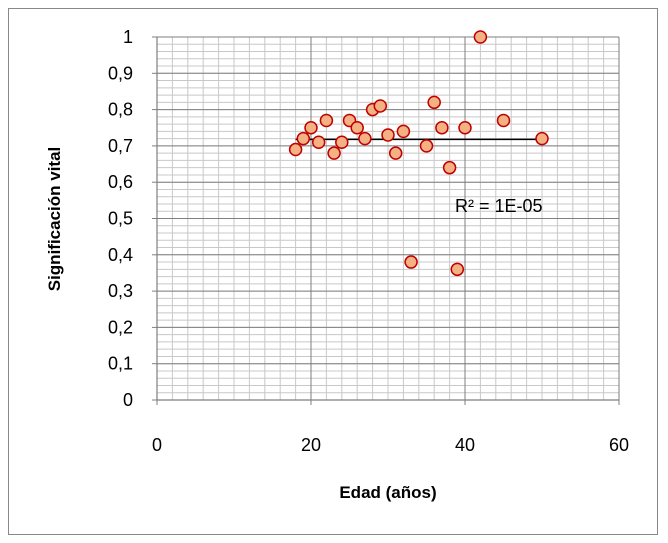 Image resolution: width=668 pixels, height=543 pixels. What do you see at coordinates (499, 206) in the screenshot?
I see `r-squared-annotation: R² = 1E-05` at bounding box center [499, 206].